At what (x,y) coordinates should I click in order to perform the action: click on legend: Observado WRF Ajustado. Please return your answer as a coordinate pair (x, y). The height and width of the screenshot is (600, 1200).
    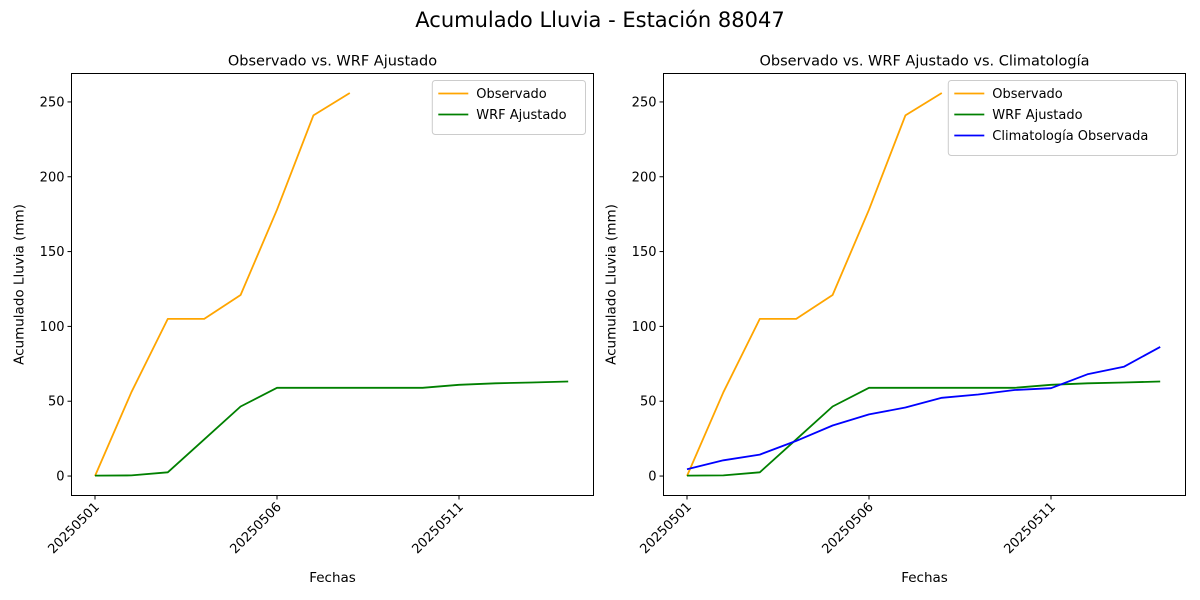
    Looking at the image, I should click on (508, 107).